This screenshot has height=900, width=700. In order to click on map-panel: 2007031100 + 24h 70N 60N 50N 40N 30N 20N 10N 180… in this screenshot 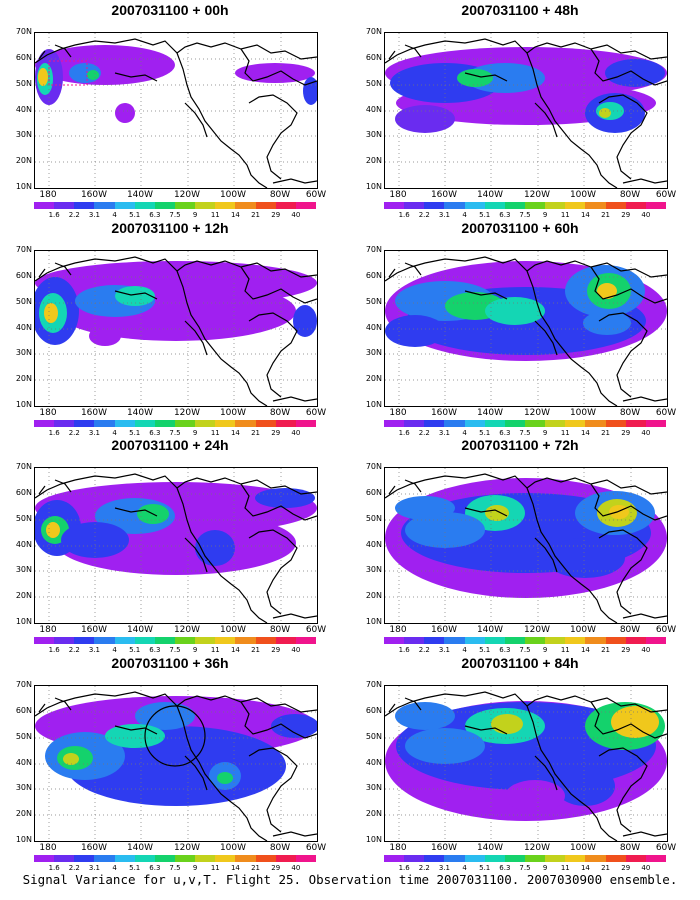, I will do `click(170, 545)`.